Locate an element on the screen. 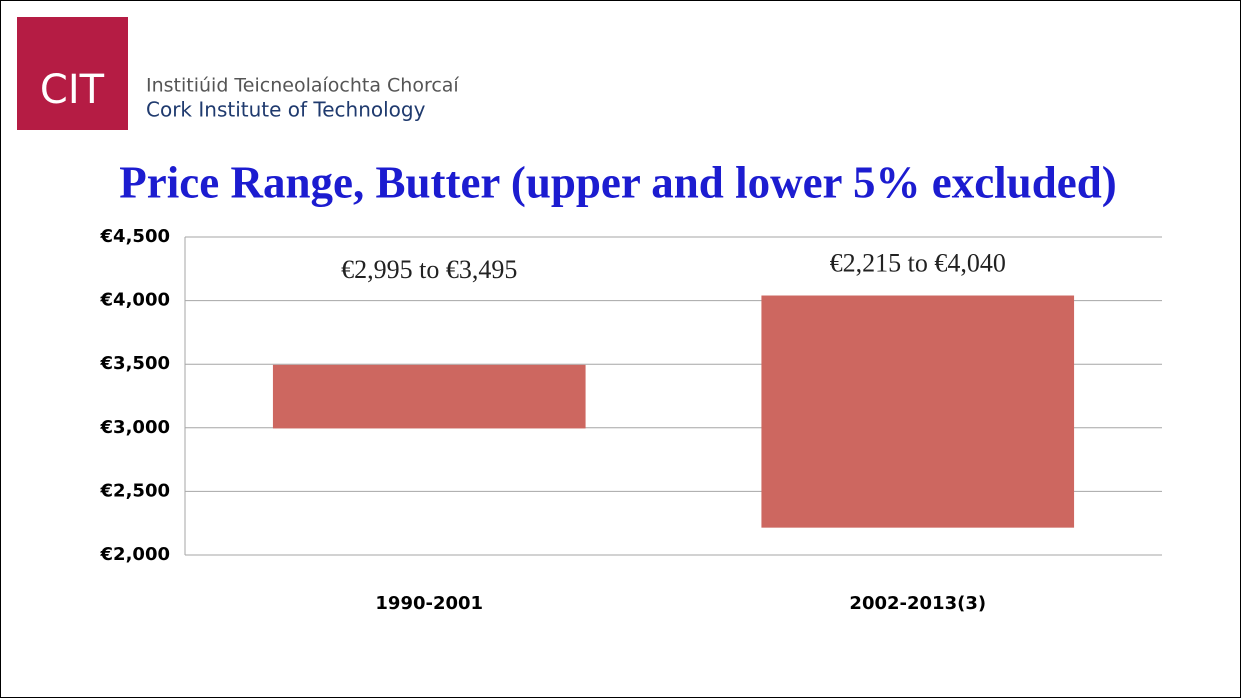  y-tick-label: €4,000 is located at coordinates (135, 300).